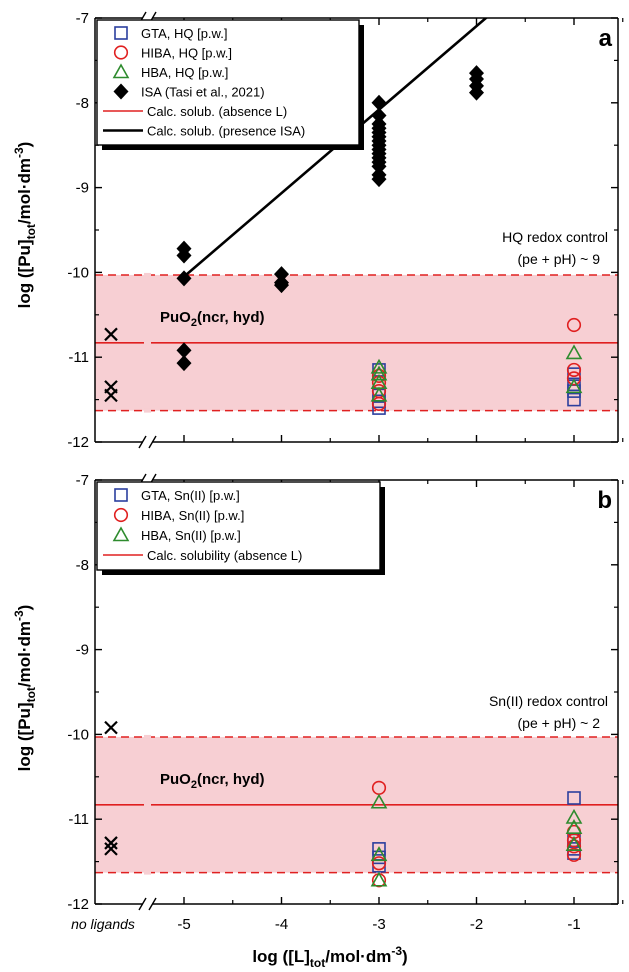 The height and width of the screenshot is (972, 629). Describe the element at coordinates (203, 92) in the screenshot. I see `legend-label: ISA (Tasi et al., 2021)` at that location.